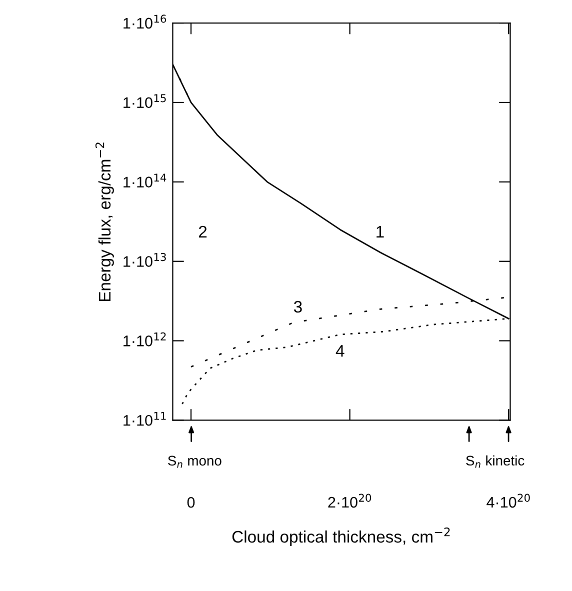 Image resolution: width=572 pixels, height=591 pixels. What do you see at coordinates (145, 339) in the screenshot?
I see `y-tick-label: 1·10$^{12}$` at bounding box center [145, 339].